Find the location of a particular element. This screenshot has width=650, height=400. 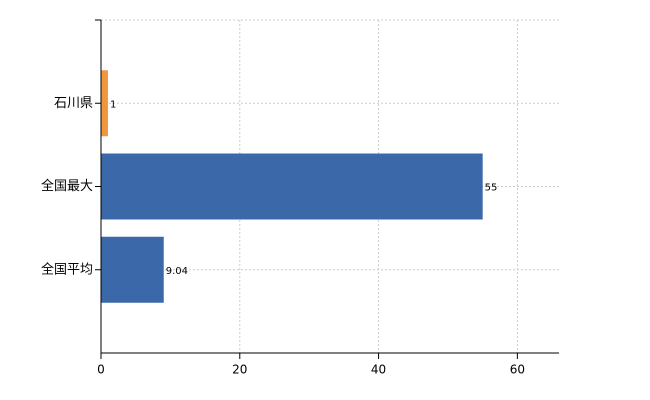

y-tick-label: 全国平均 is located at coordinates (67, 269).